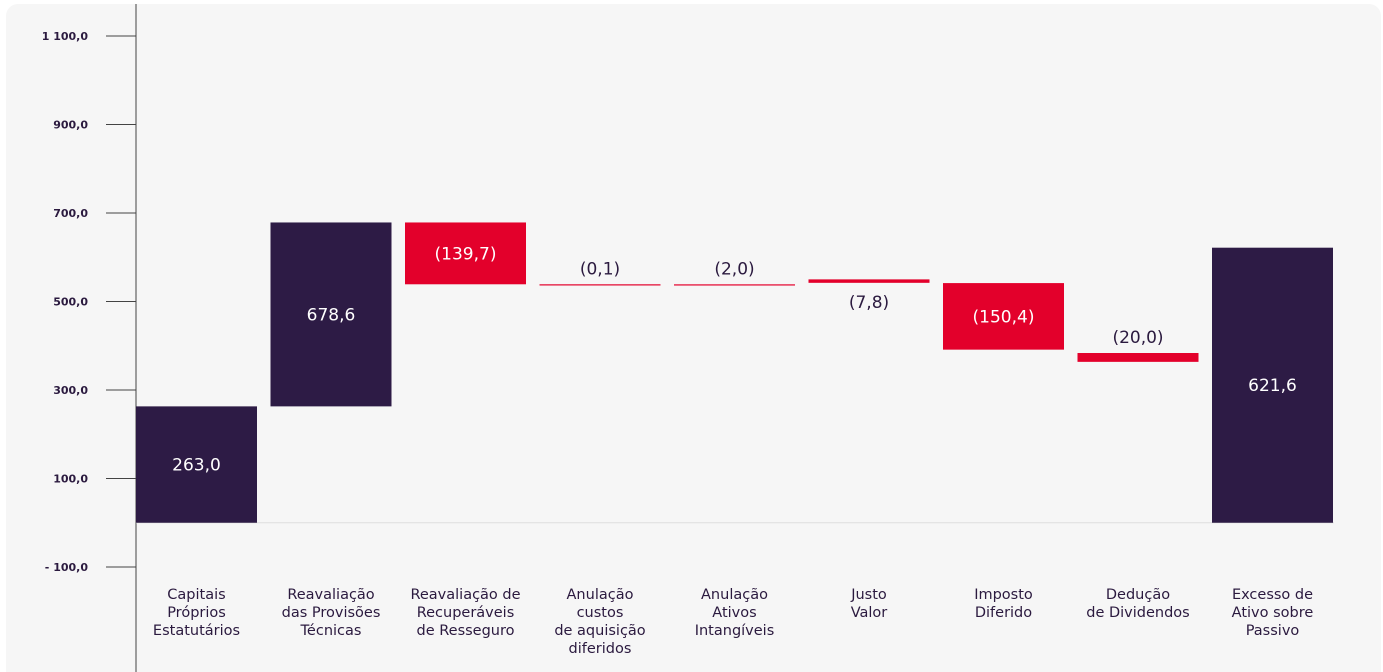 This screenshot has height=672, width=1383. I want to click on category-label-line: Reavaliação, so click(330, 595).